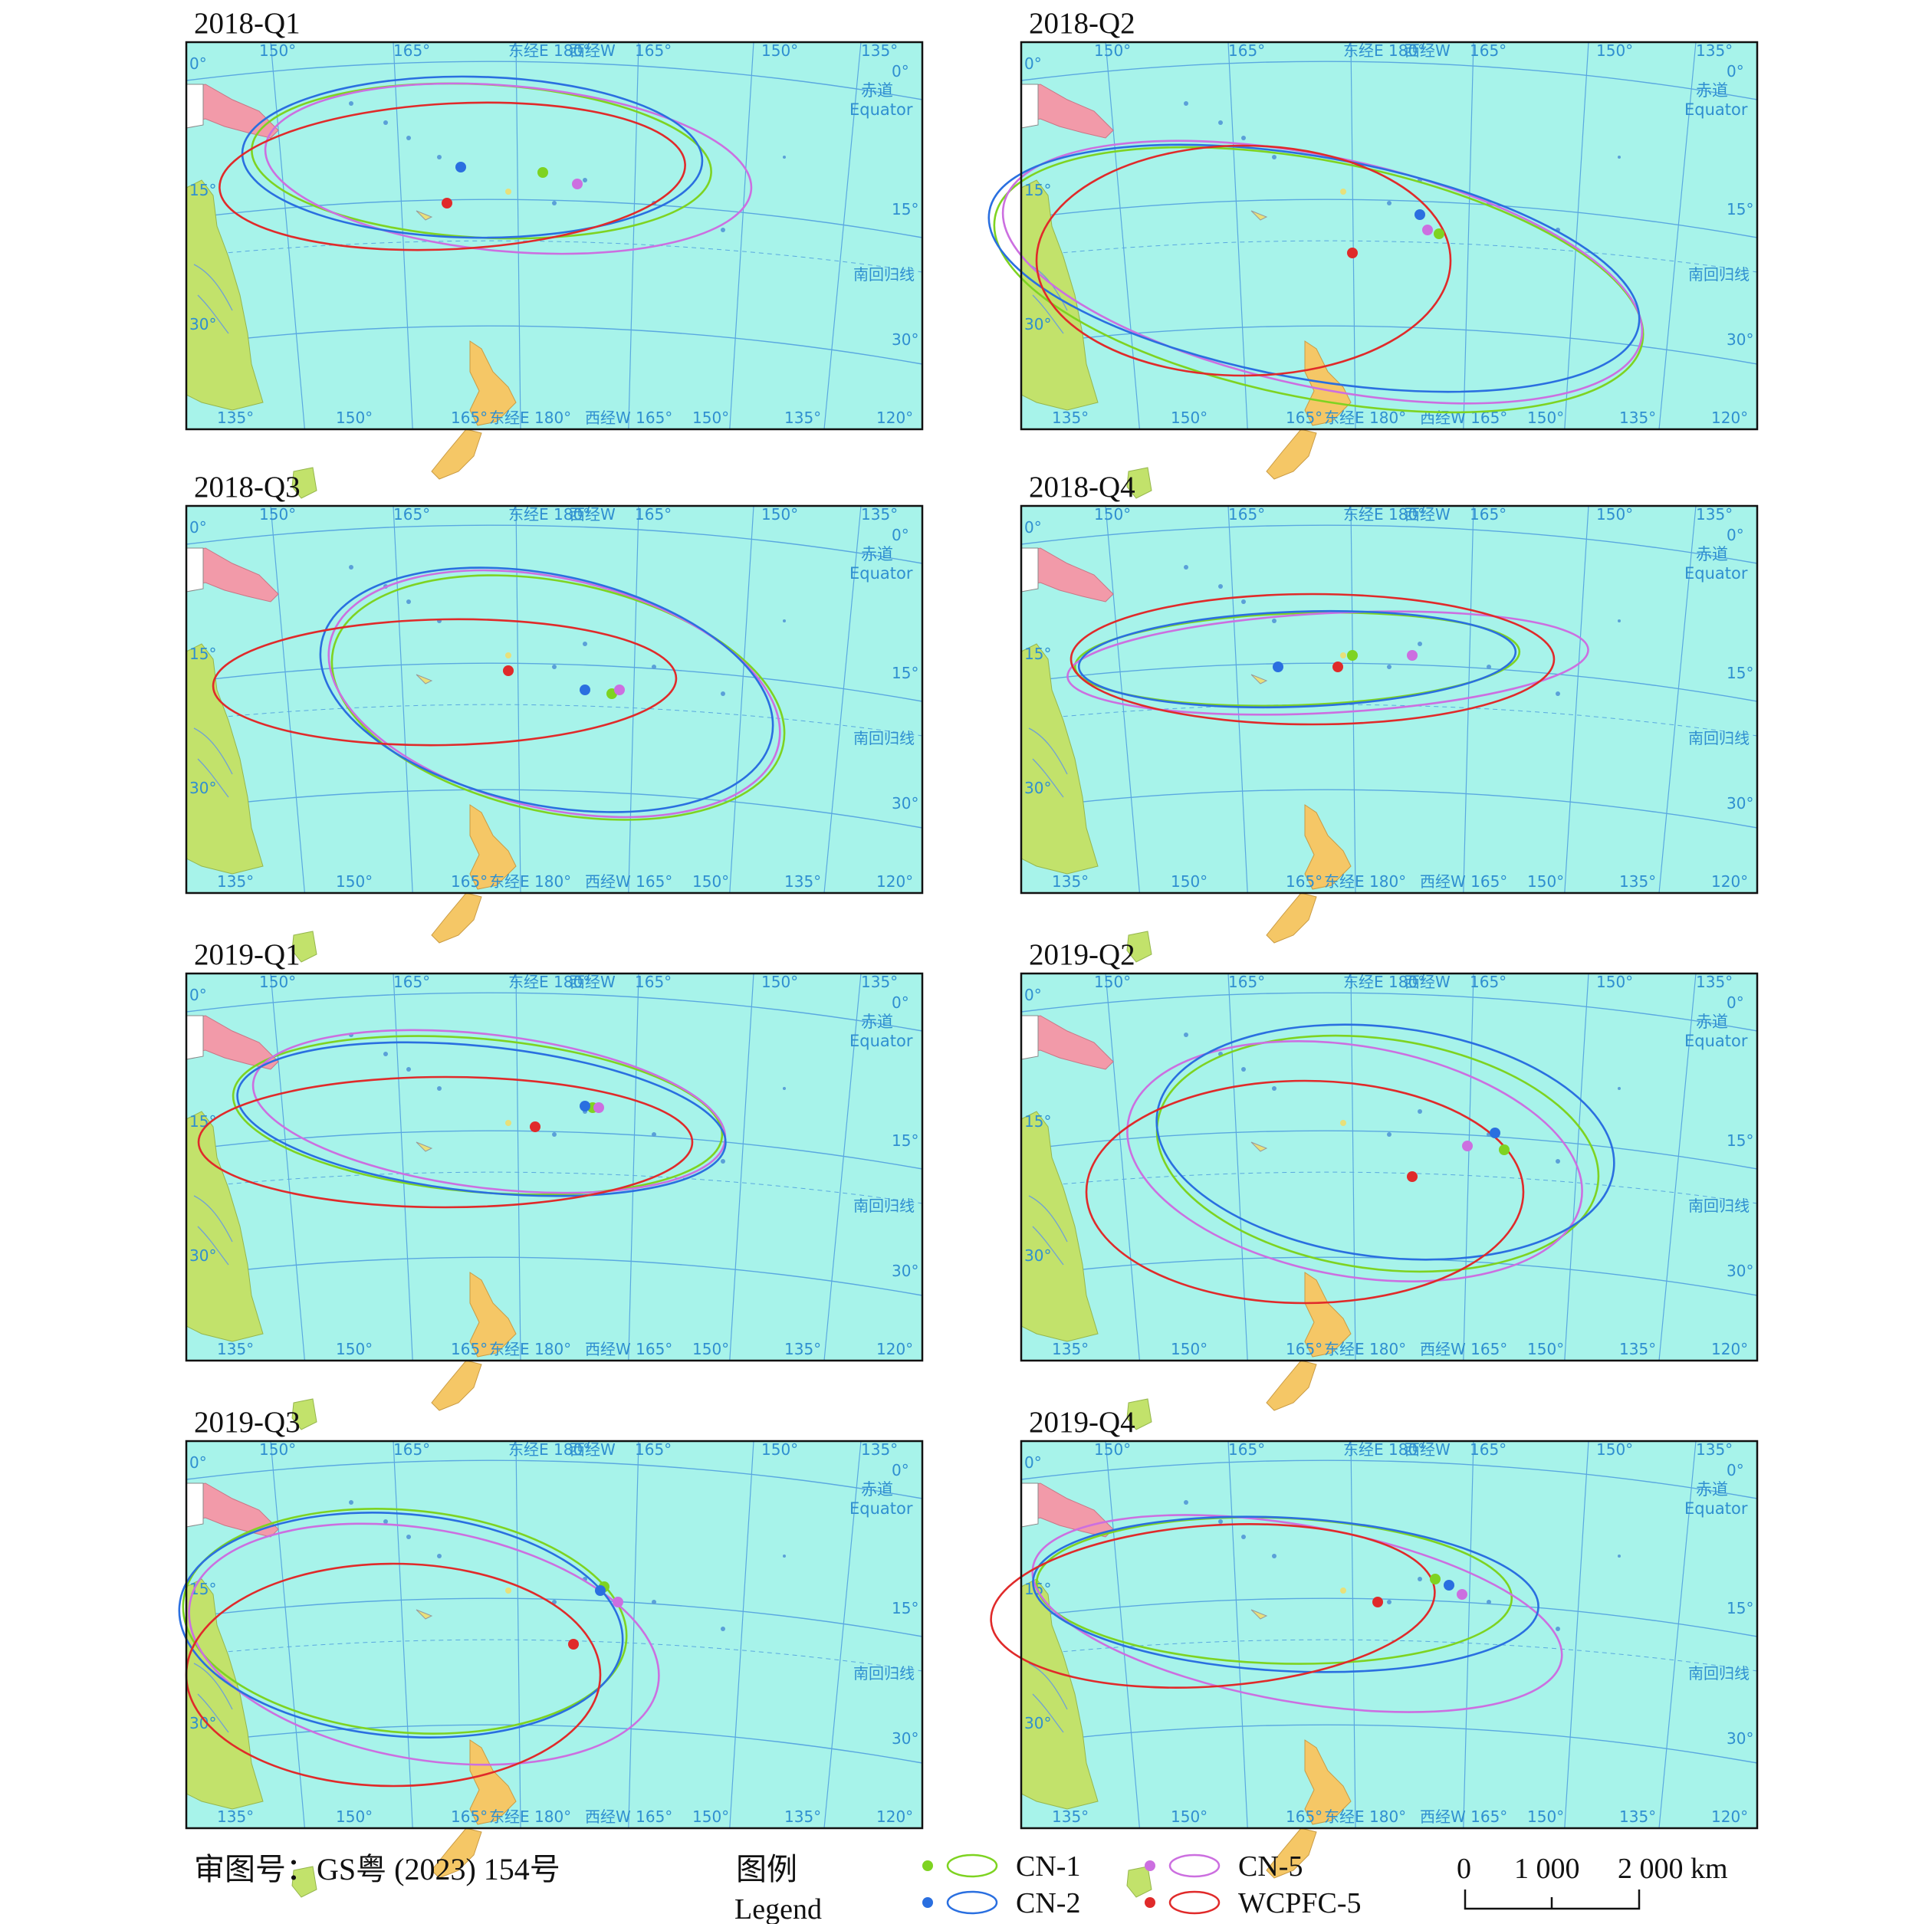 This screenshot has width=1932, height=1924. Describe the element at coordinates (1048, 1867) in the screenshot. I see `legend-label: CN-1` at that location.